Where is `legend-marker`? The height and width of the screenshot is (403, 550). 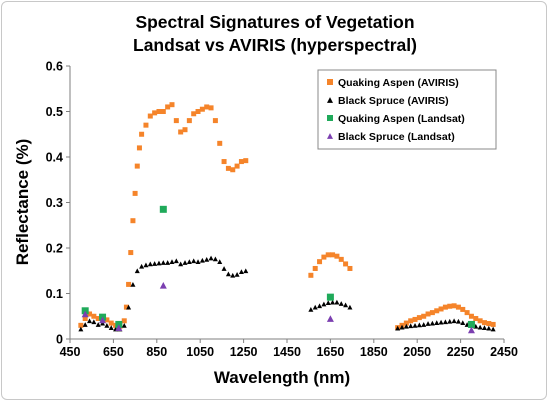
legend-marker is located at coordinates (330, 136).